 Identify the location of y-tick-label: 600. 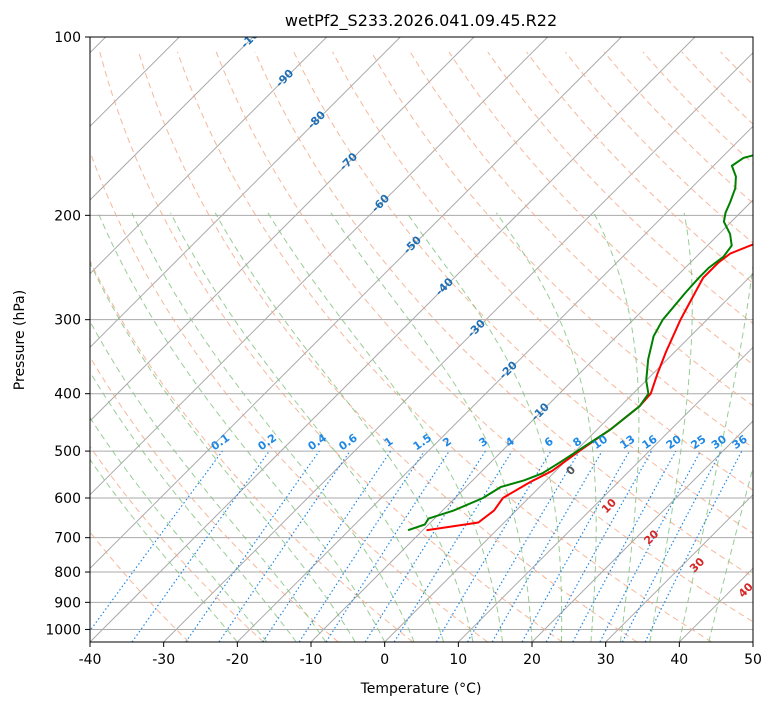
(67, 499).